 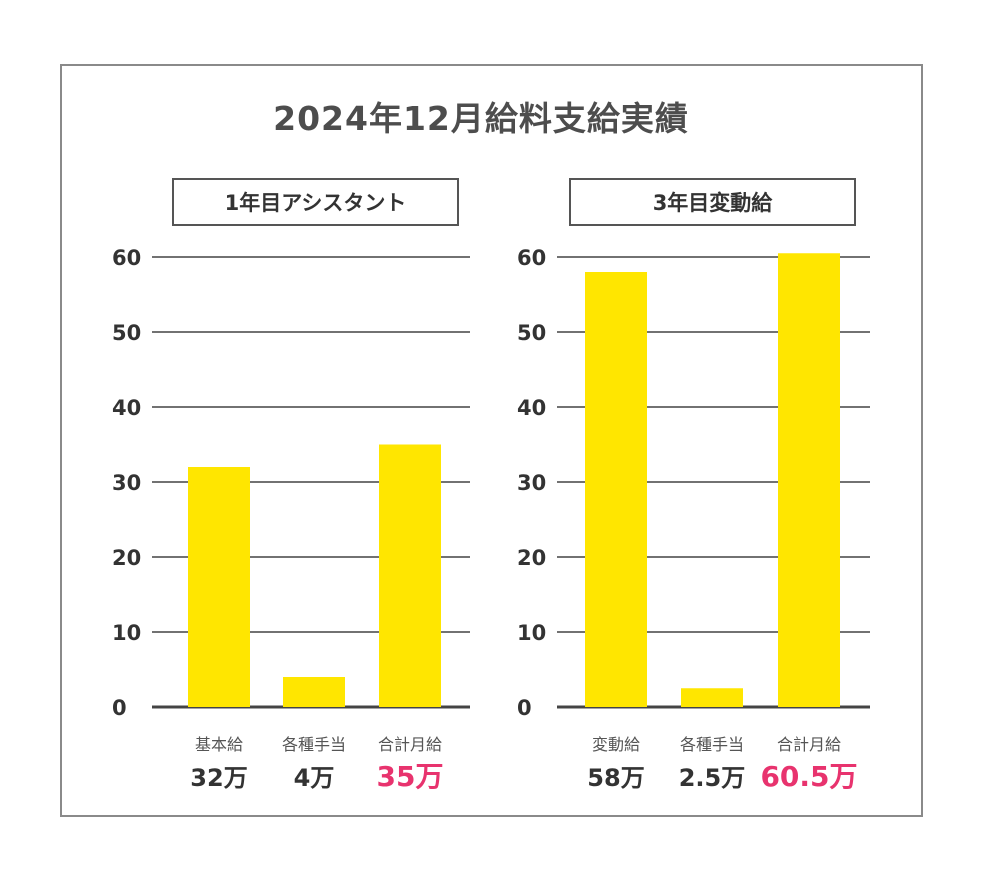 I want to click on y-tick-label-0-10: 10, so click(x=126, y=633).